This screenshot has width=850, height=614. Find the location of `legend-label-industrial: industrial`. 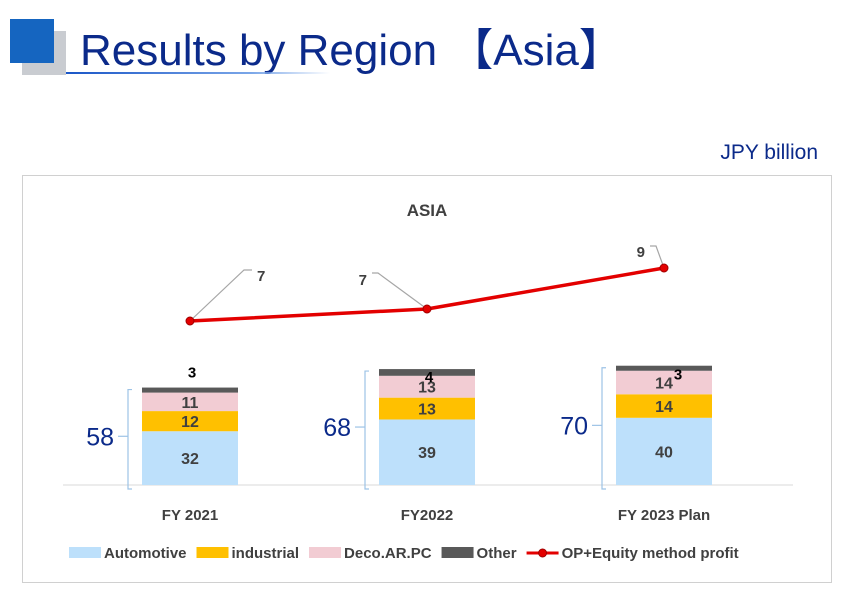

legend-label-industrial: industrial is located at coordinates (266, 553).